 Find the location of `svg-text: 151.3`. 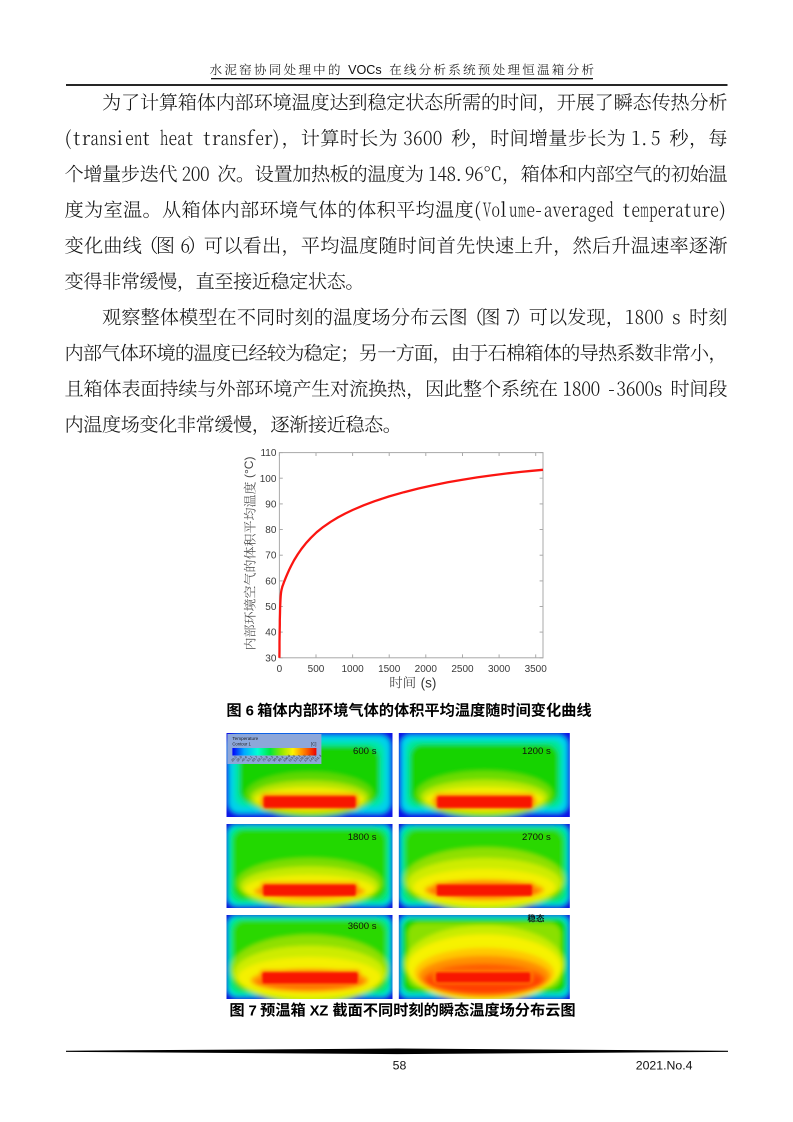

svg-text: 151.3 is located at coordinates (317, 758).